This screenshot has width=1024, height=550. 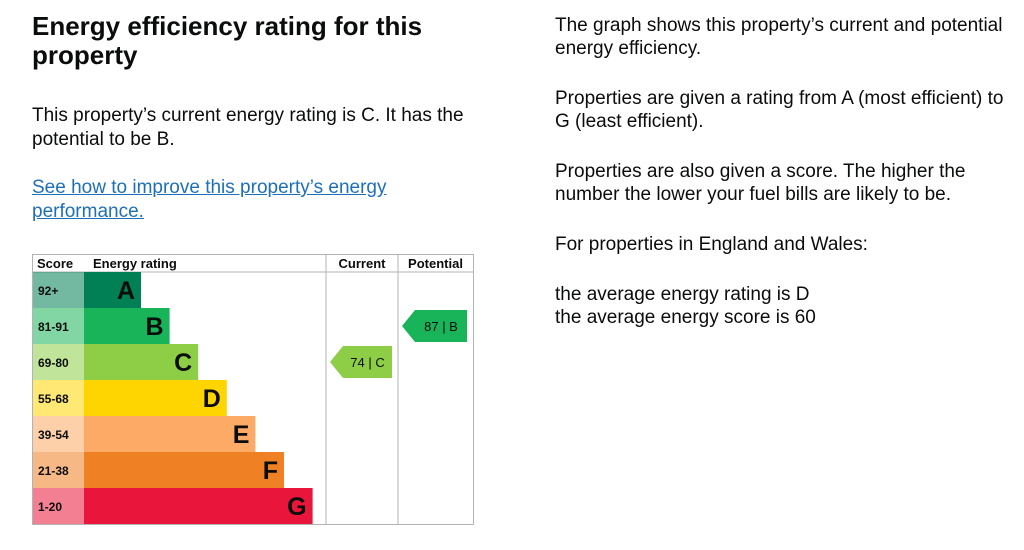 I want to click on potential-rating-arrow, so click(x=434, y=326).